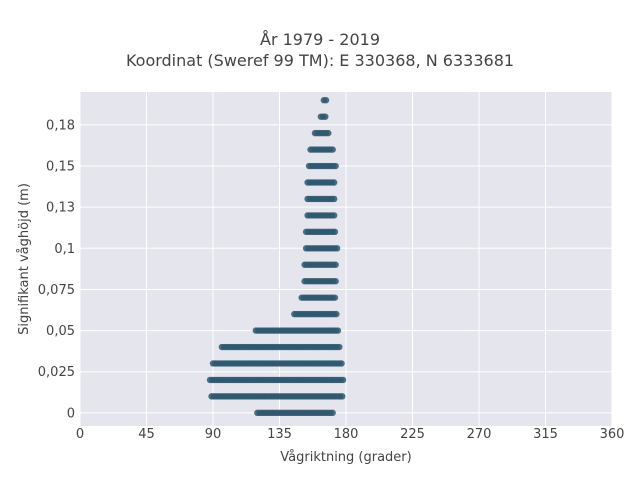  I want to click on y-tick-label: 0,05, so click(60, 331).